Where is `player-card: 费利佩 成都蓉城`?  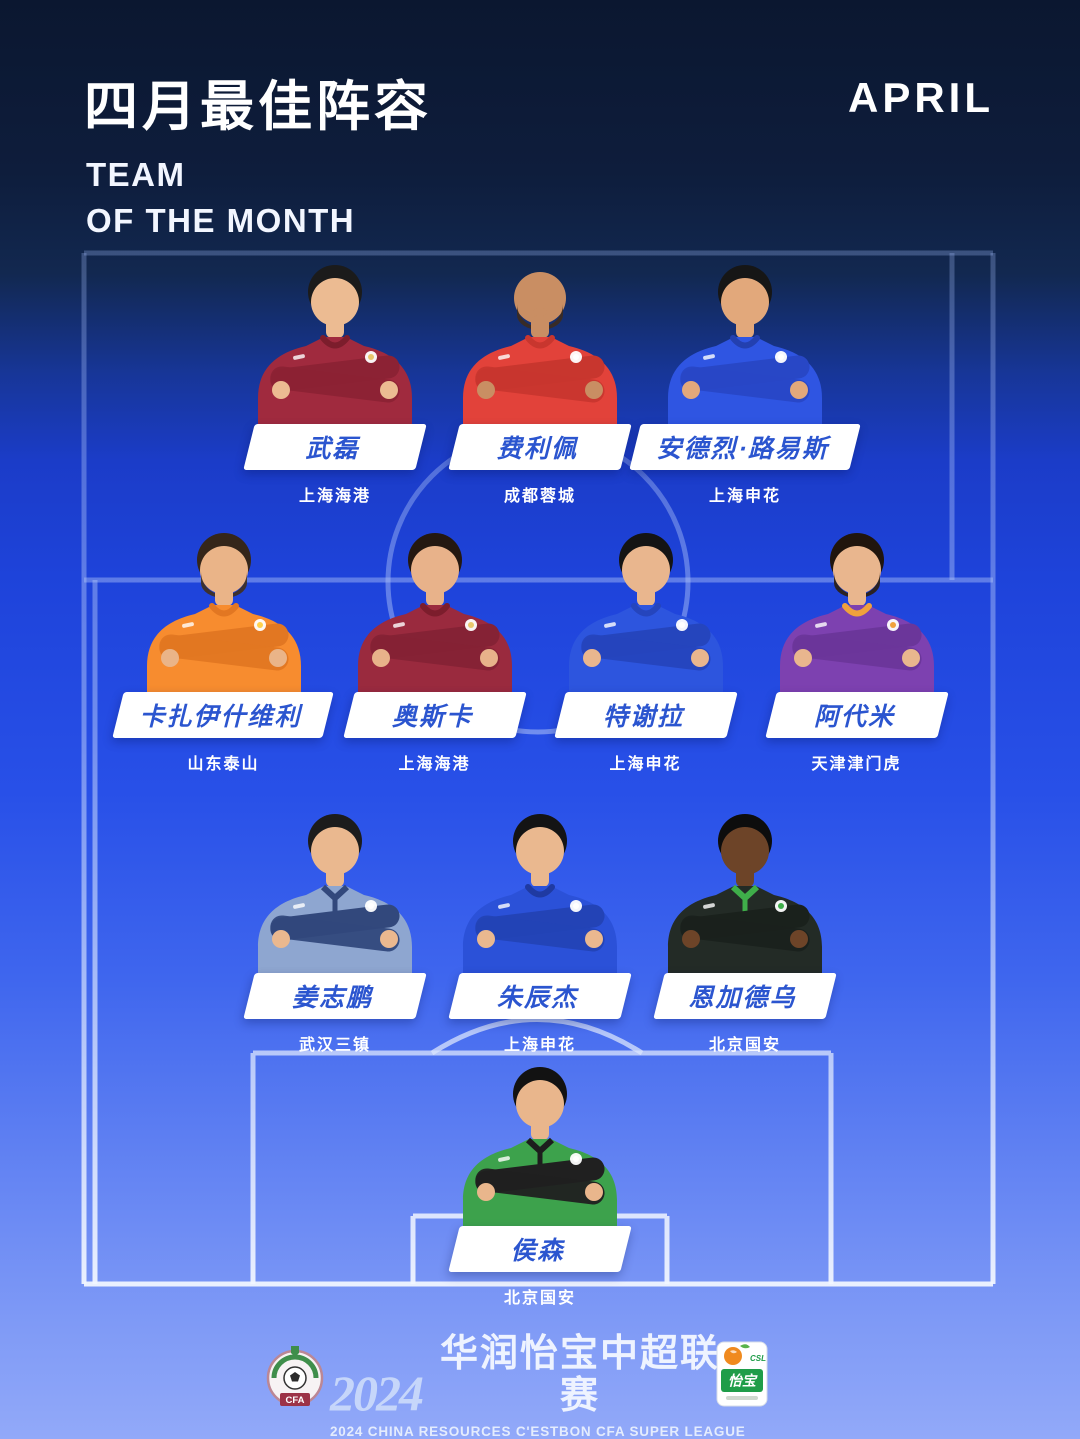 player-card: 费利佩 成都蓉城 is located at coordinates (540, 381).